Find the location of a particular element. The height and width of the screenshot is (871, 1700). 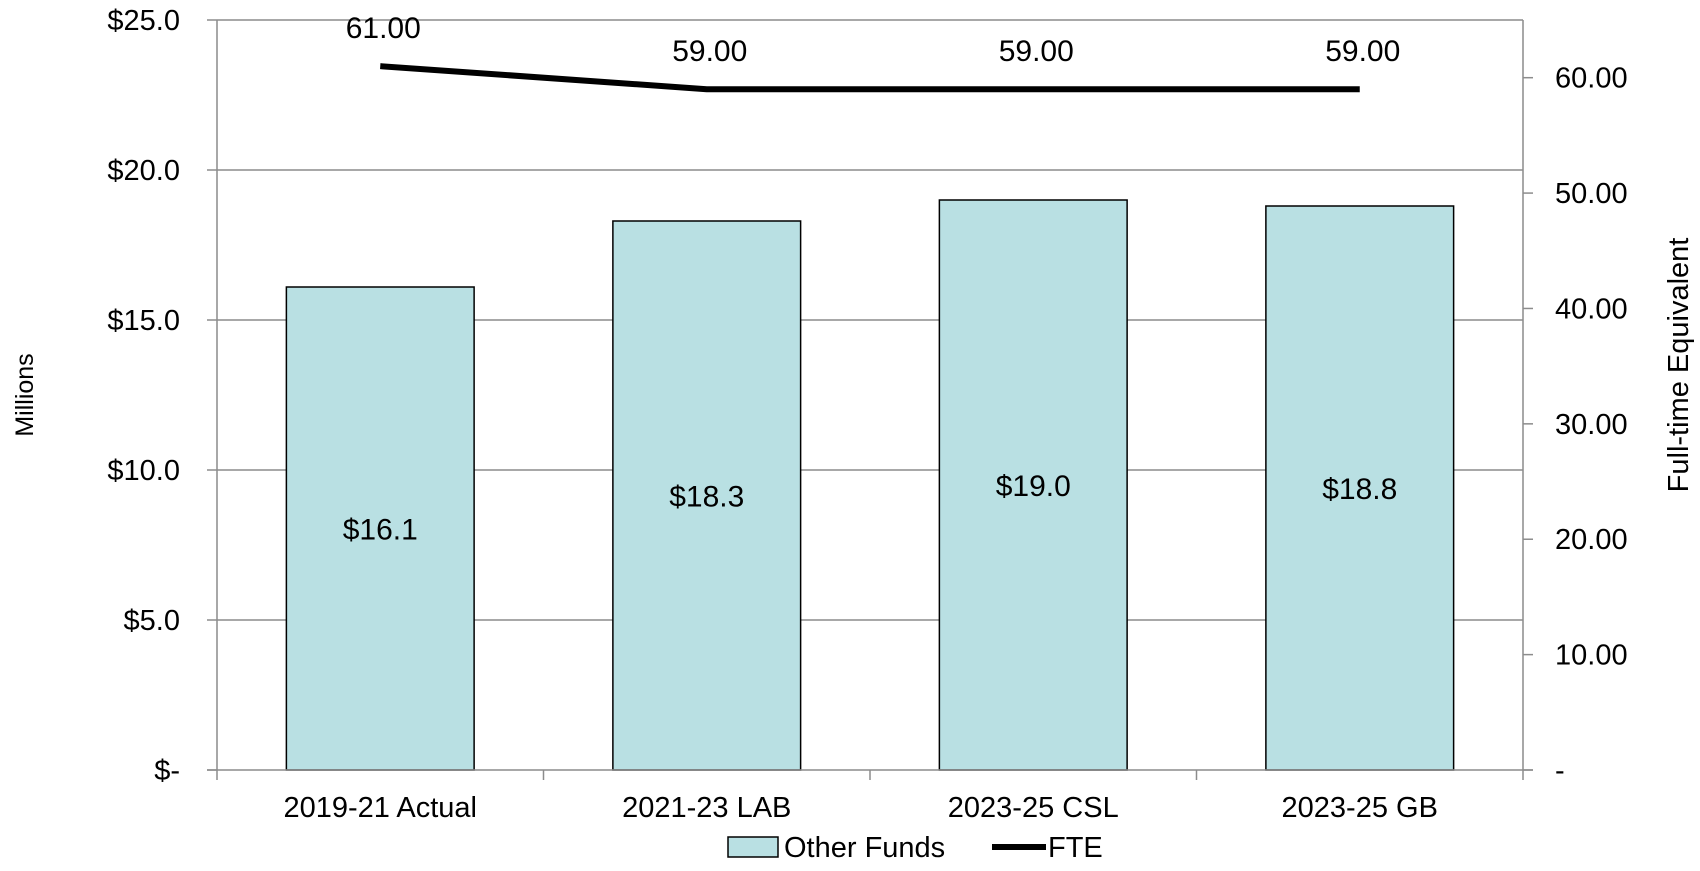

fte-value-label-1: 61.00 is located at coordinates (383, 28).